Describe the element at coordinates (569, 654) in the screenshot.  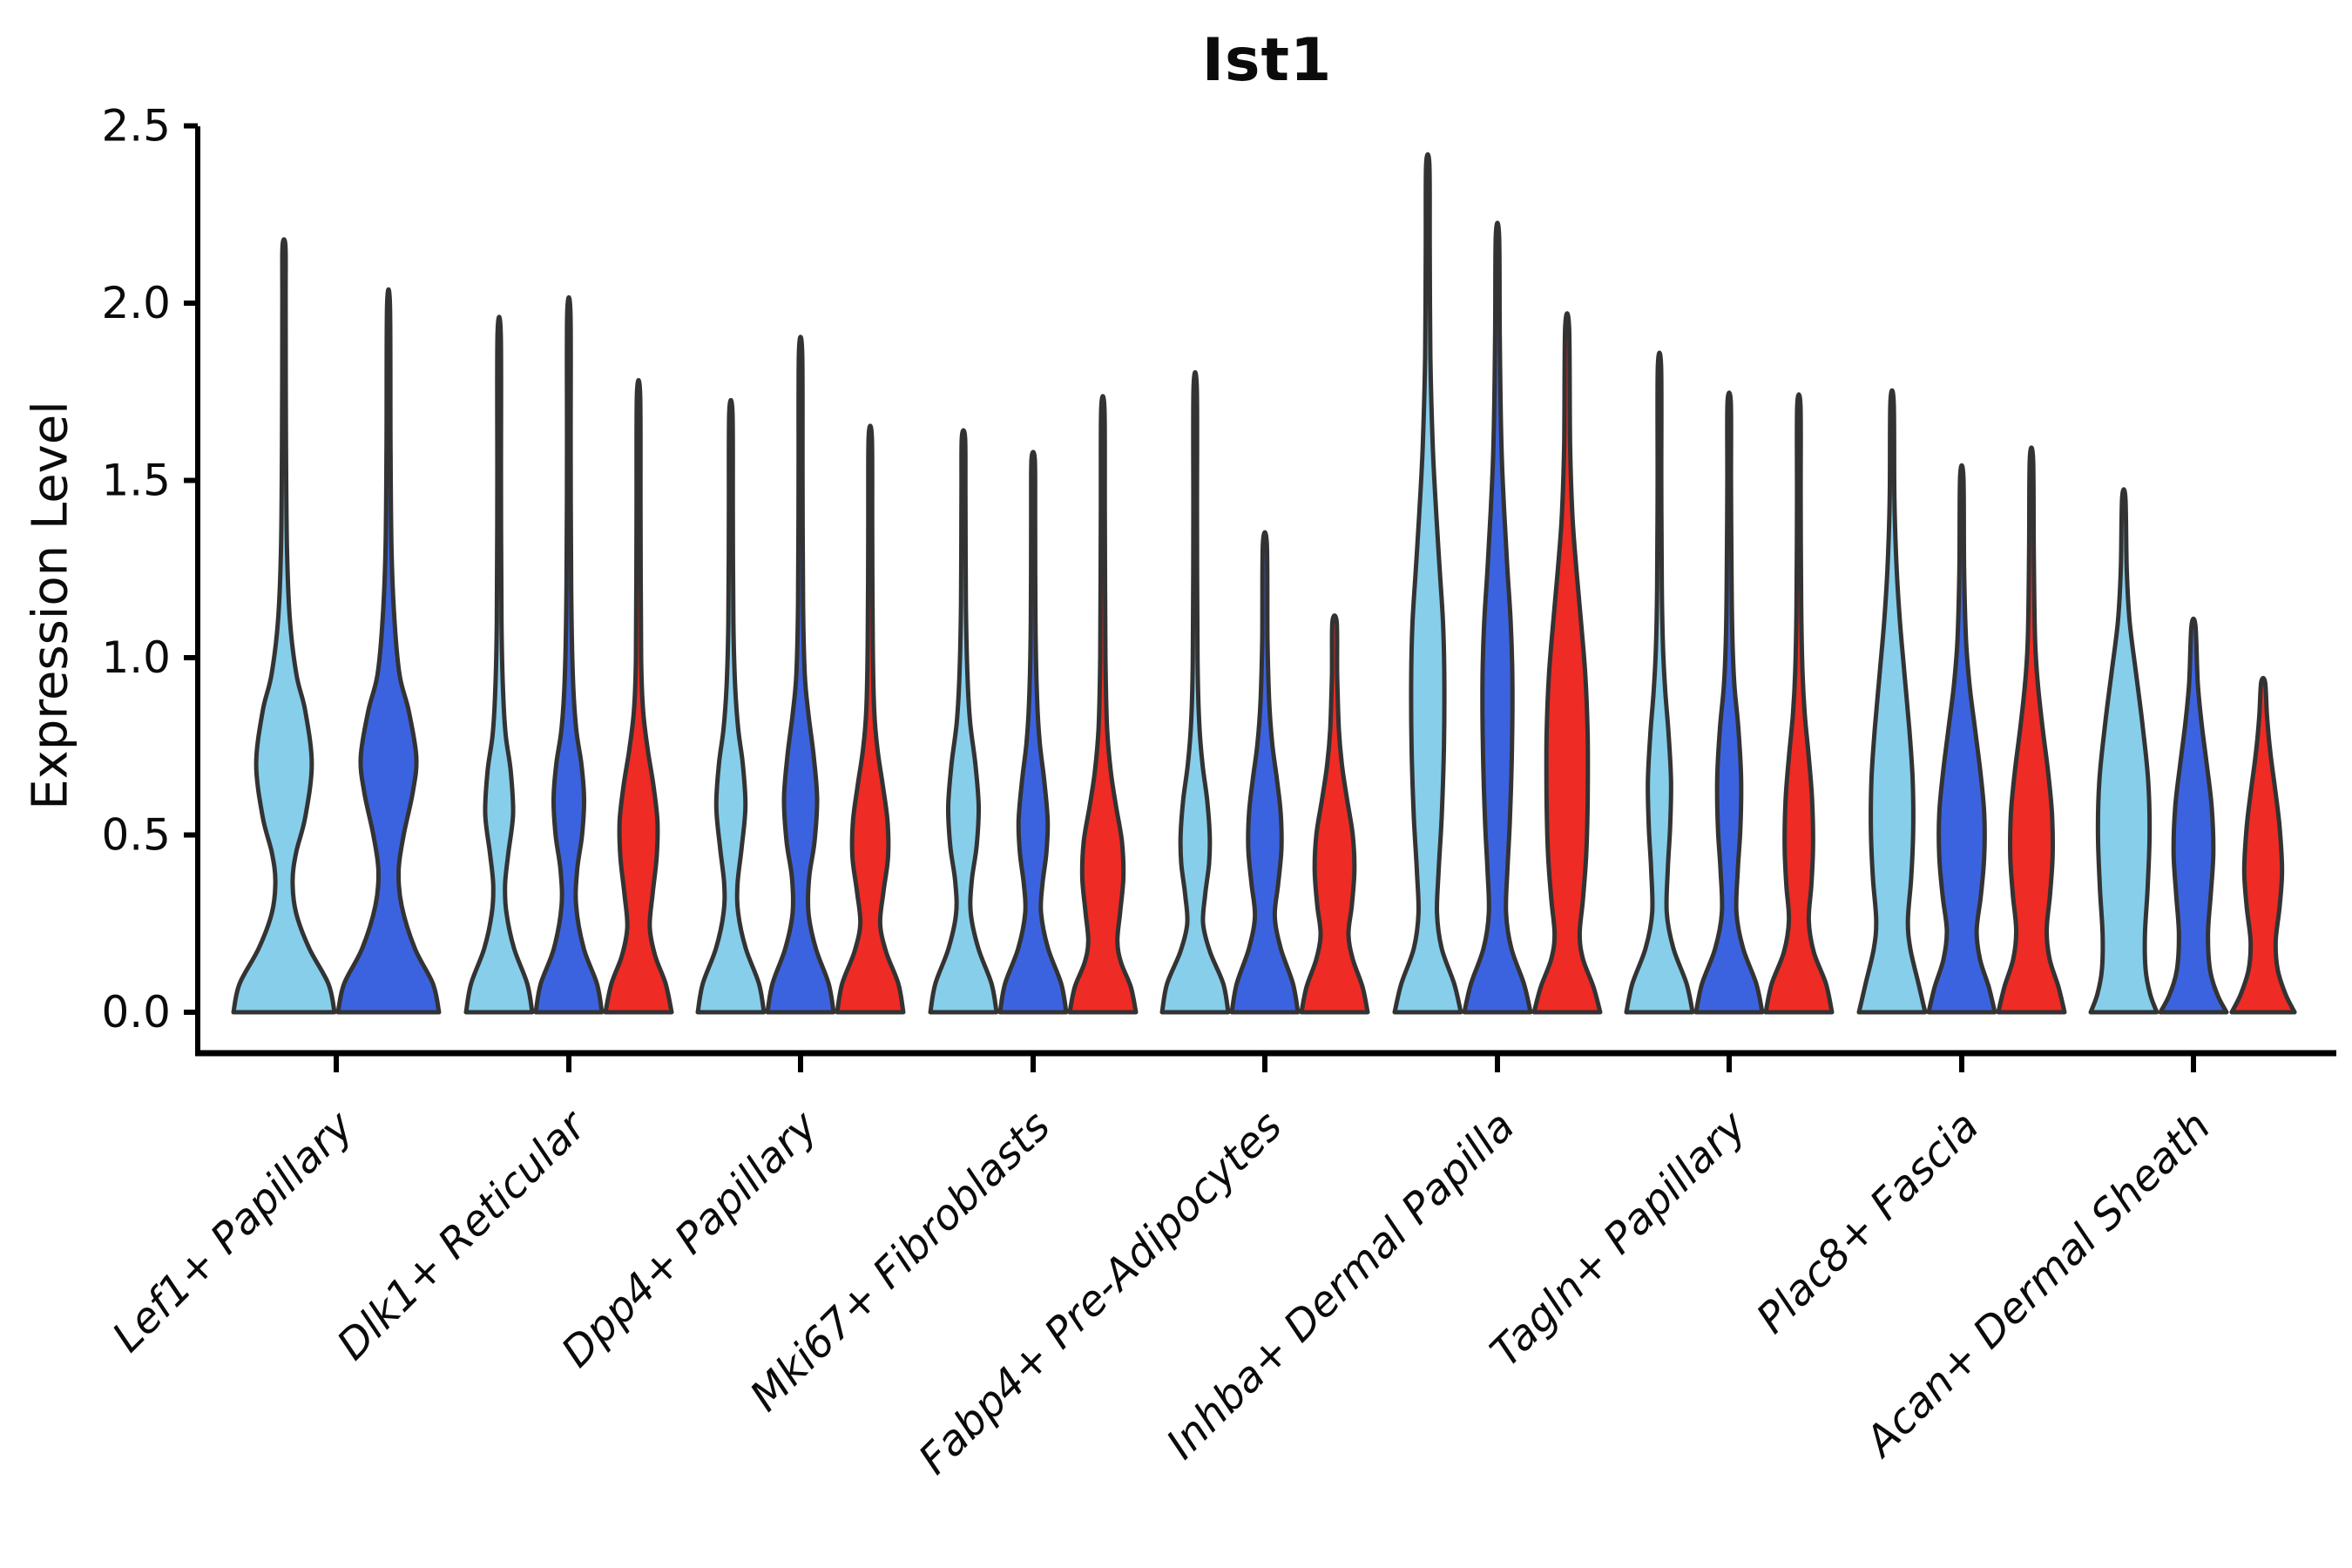
I see `violin-2-dark_blue` at that location.